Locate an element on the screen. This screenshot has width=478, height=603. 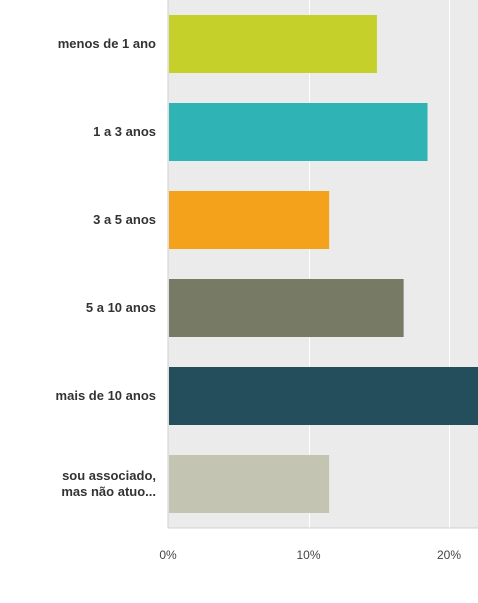
category-label-line: 5 a 10 anos is located at coordinates (121, 307).